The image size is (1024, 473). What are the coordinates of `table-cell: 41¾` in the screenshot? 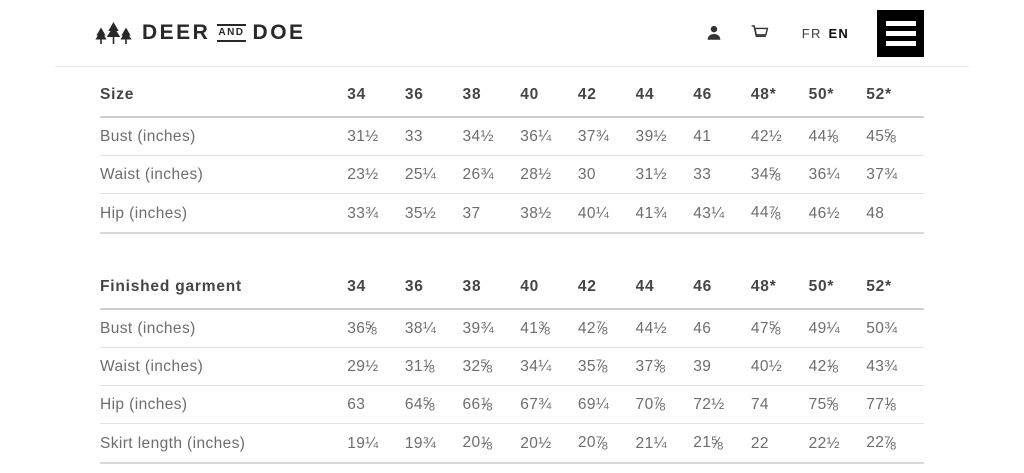 It's located at (664, 213).